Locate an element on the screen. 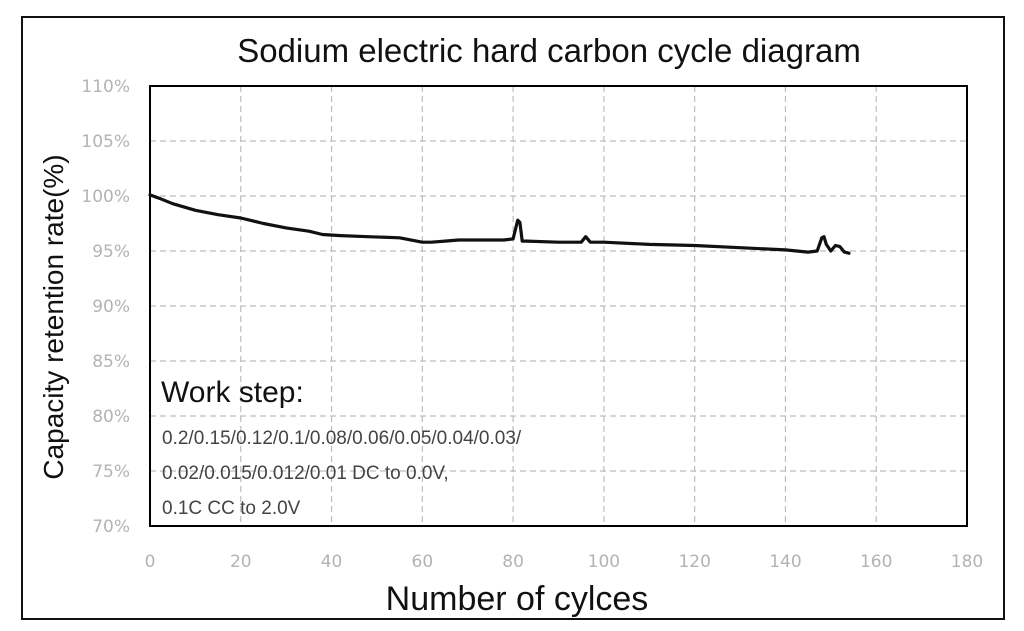 The width and height of the screenshot is (1024, 631). x-tick-label: 140 is located at coordinates (785, 562).